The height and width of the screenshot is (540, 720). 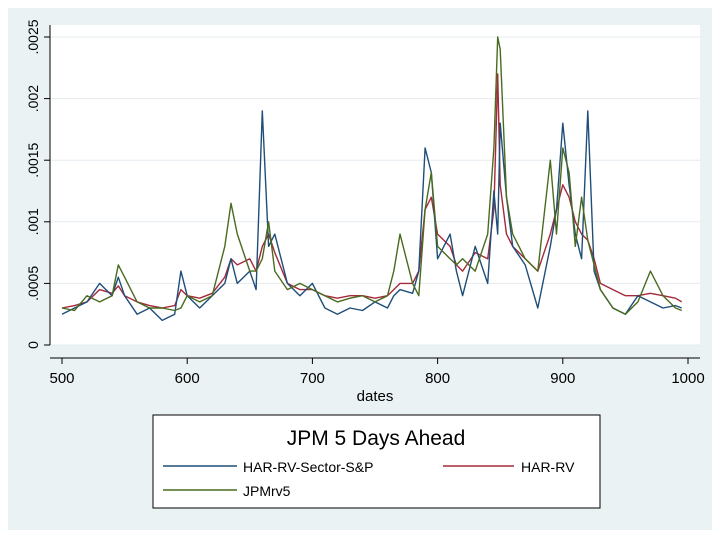 What do you see at coordinates (375, 396) in the screenshot?
I see `x-axis-label: dates` at bounding box center [375, 396].